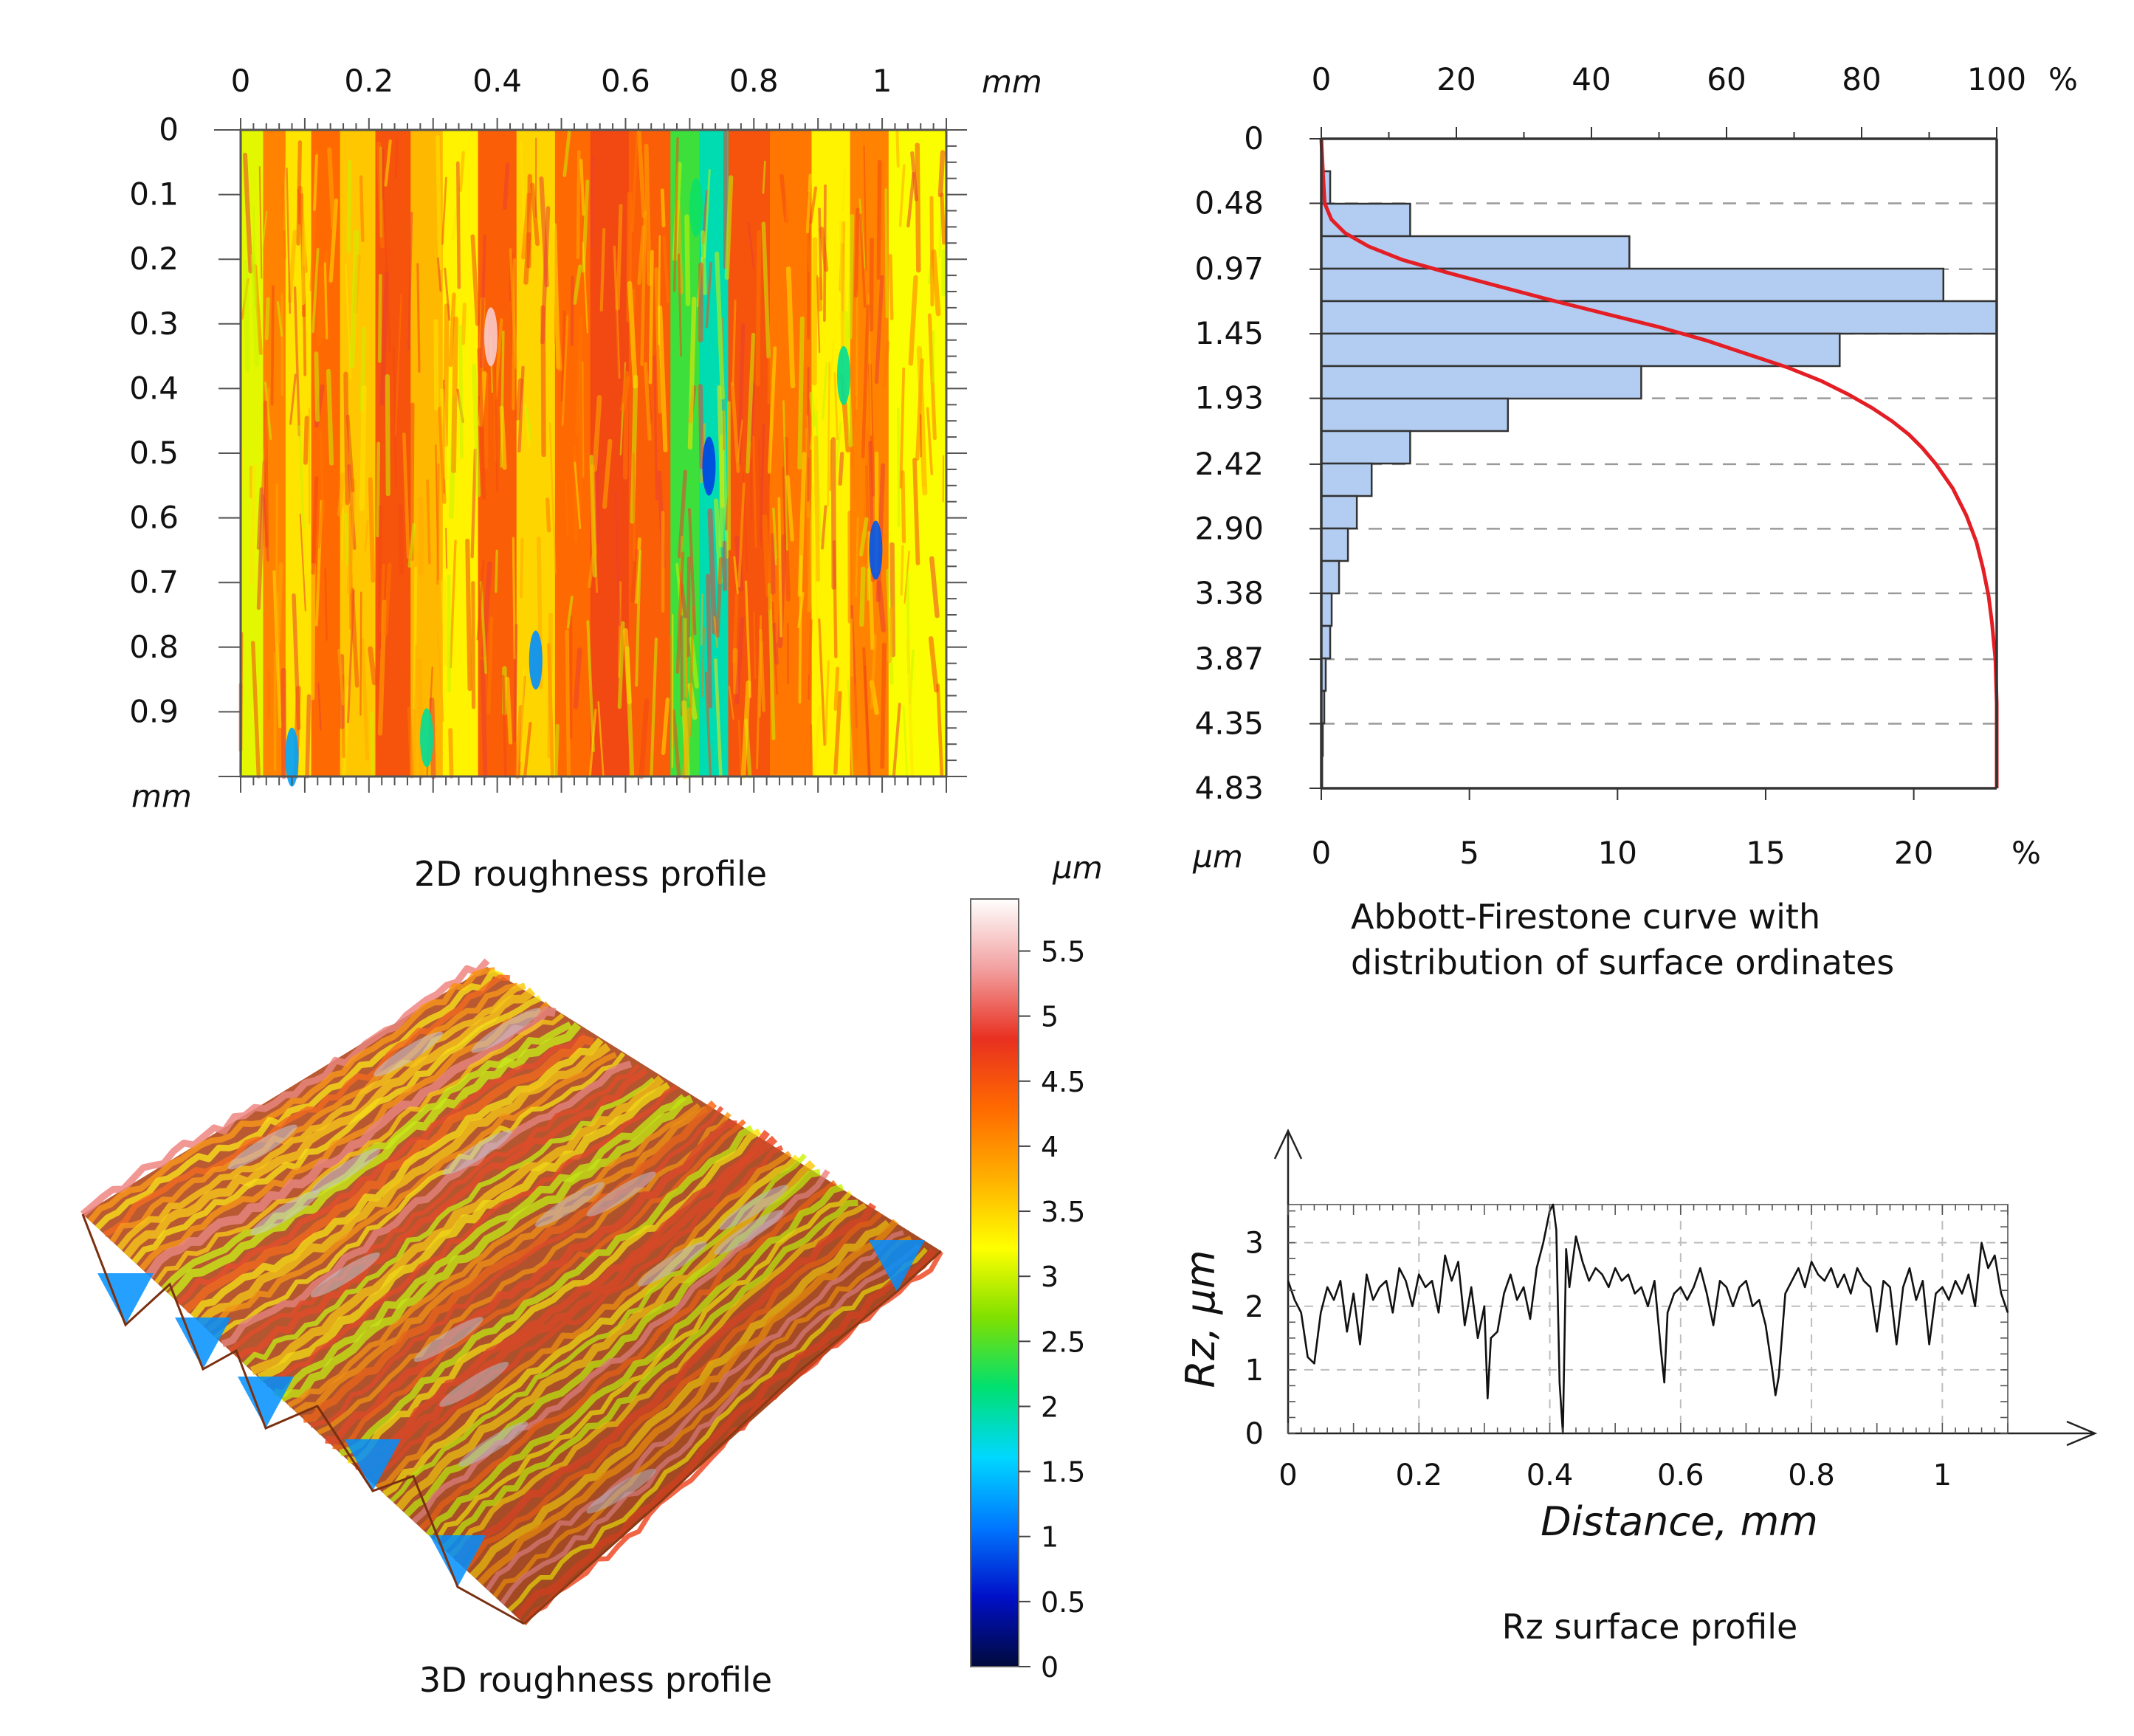  Describe the element at coordinates (368, 81) in the screenshot. I see `x-tick-label: 0.2` at that location.